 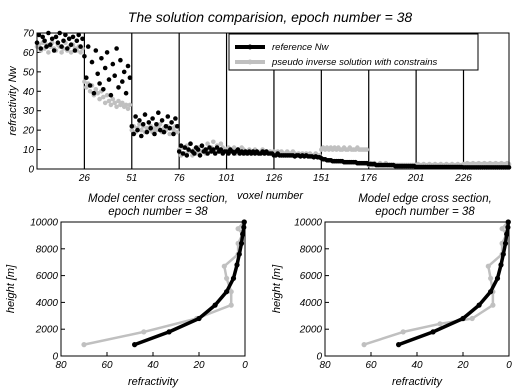 What do you see at coordinates (153, 365) in the screenshot?
I see `center-xtick-label: 40` at bounding box center [153, 365].